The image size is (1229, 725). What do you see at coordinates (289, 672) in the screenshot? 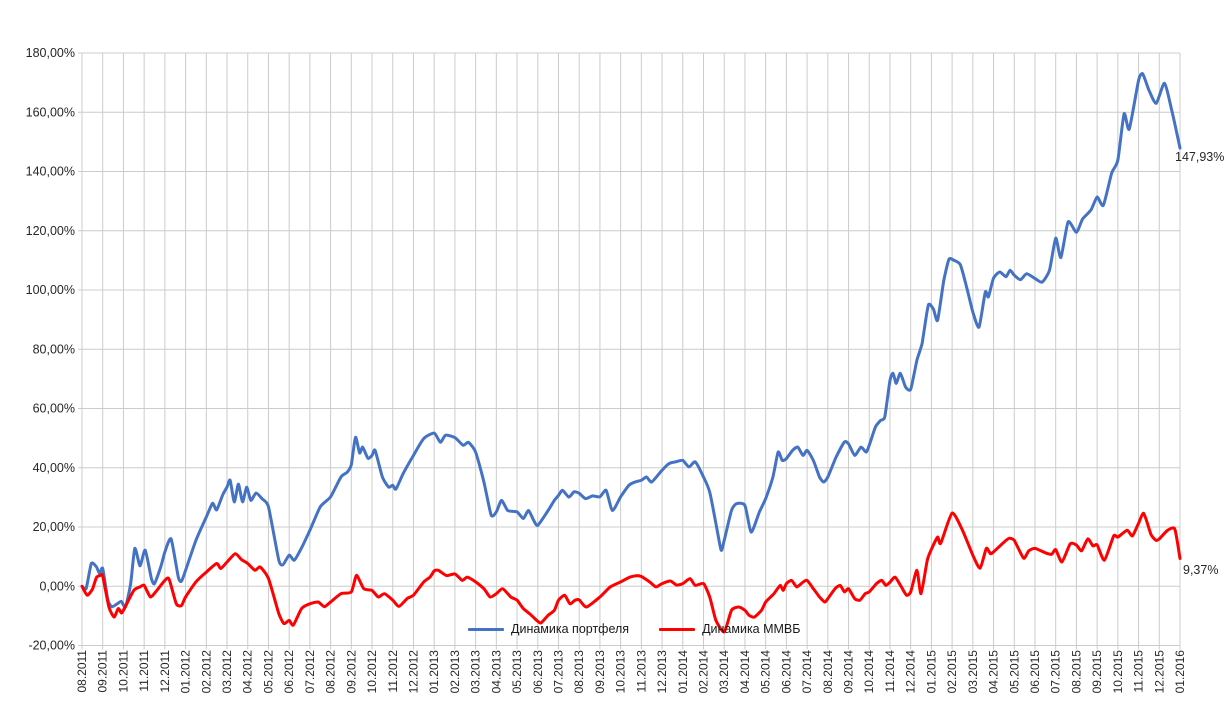
I see `x-axis-tick-label: 06.2012` at bounding box center [289, 672].